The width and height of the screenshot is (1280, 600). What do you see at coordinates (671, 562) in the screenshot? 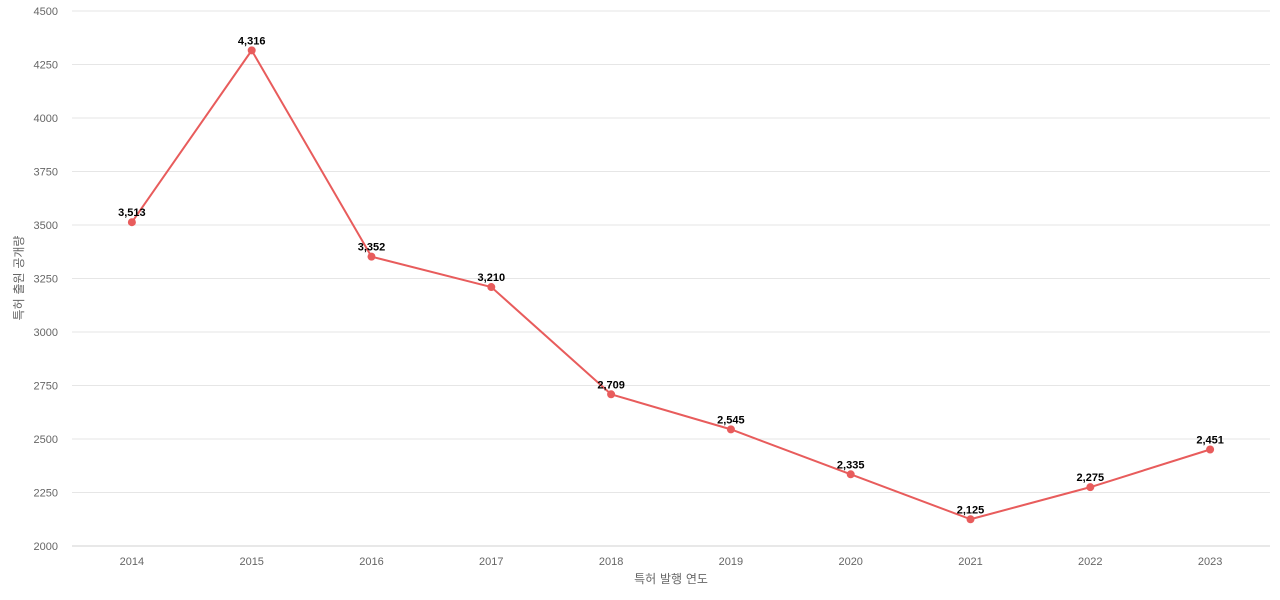
I see `x-tick-labels: 2014 2015 2016 2017 2018 2019 2020 2021 2022 2023` at bounding box center [671, 562].